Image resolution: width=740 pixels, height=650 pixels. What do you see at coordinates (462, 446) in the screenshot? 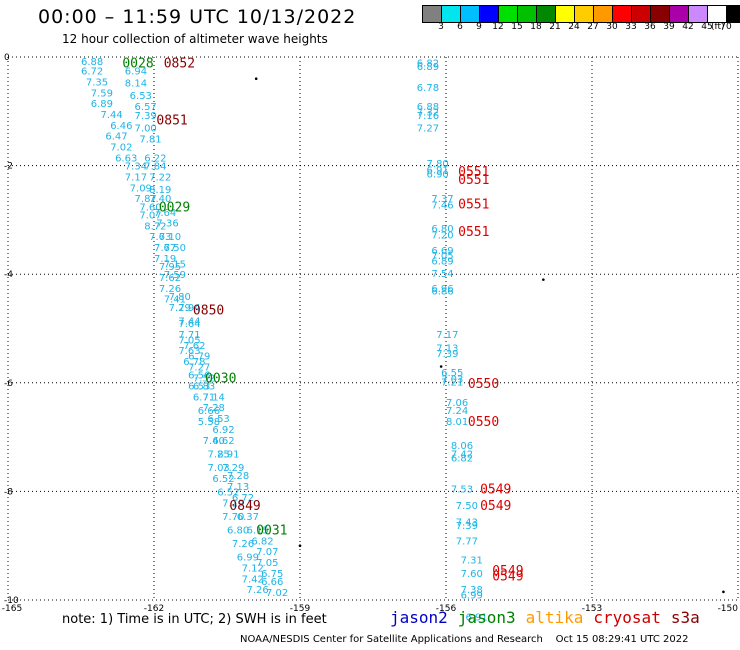
I see `wave-height-label: 8.06` at bounding box center [462, 446].